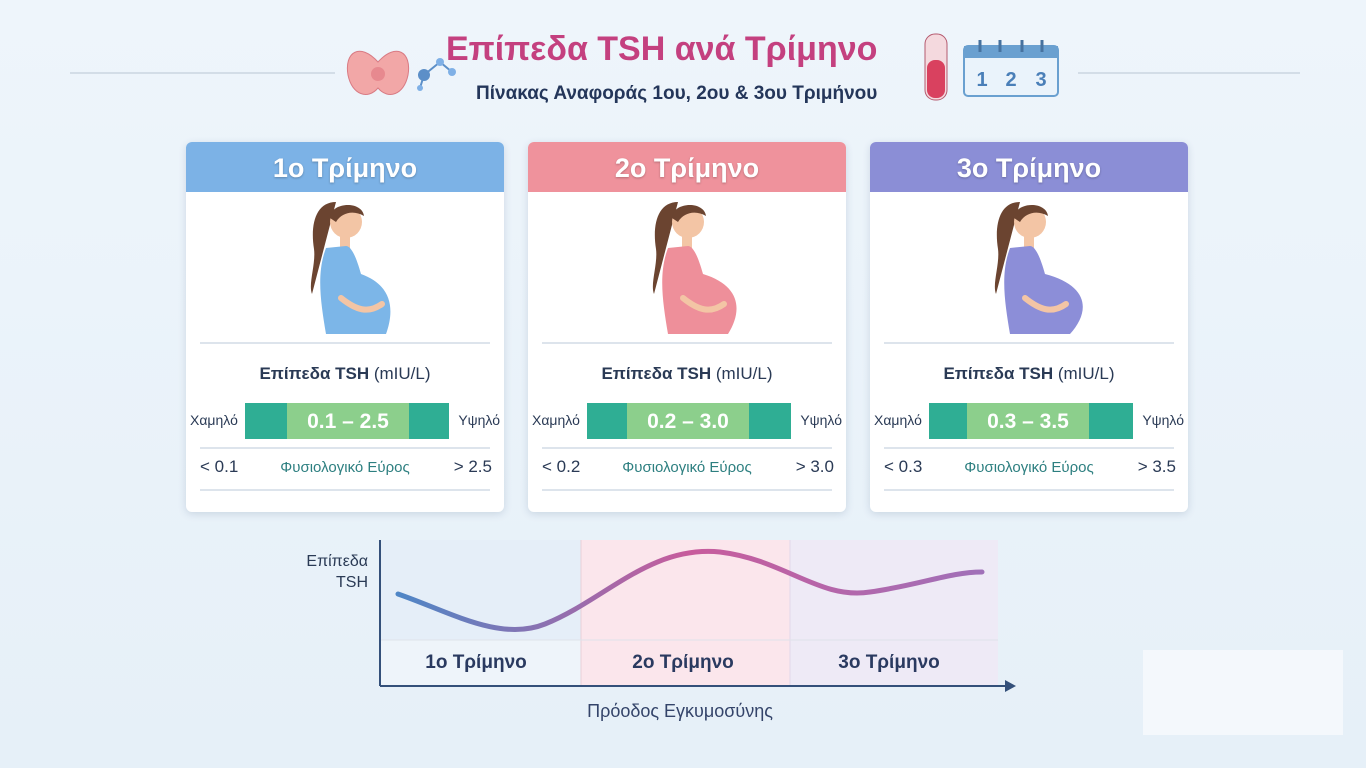  Describe the element at coordinates (680, 711) in the screenshot. I see `x-axis-label: Πρόοδος Εγκυμοσύνης` at that location.